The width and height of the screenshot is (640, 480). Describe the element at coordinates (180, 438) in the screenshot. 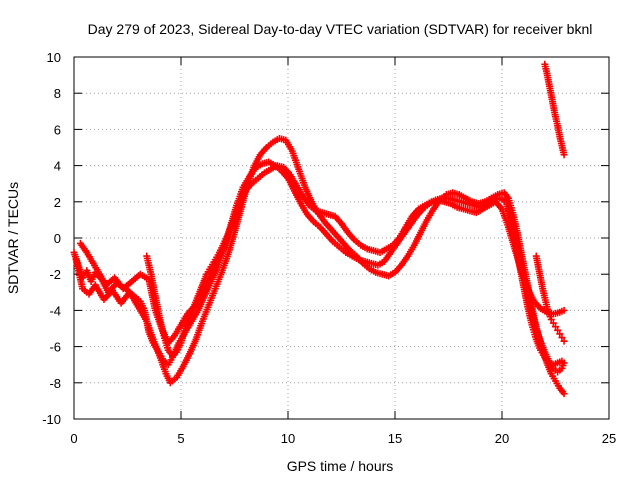

I see `x-tick-label: 5` at that location.